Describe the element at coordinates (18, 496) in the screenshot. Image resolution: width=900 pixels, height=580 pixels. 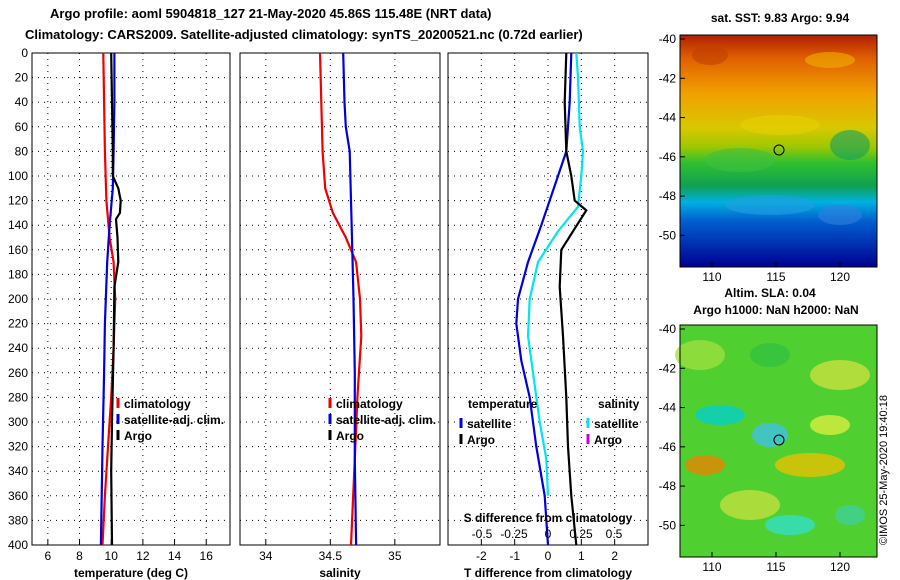
I see `y-tick-label: 360` at that location.